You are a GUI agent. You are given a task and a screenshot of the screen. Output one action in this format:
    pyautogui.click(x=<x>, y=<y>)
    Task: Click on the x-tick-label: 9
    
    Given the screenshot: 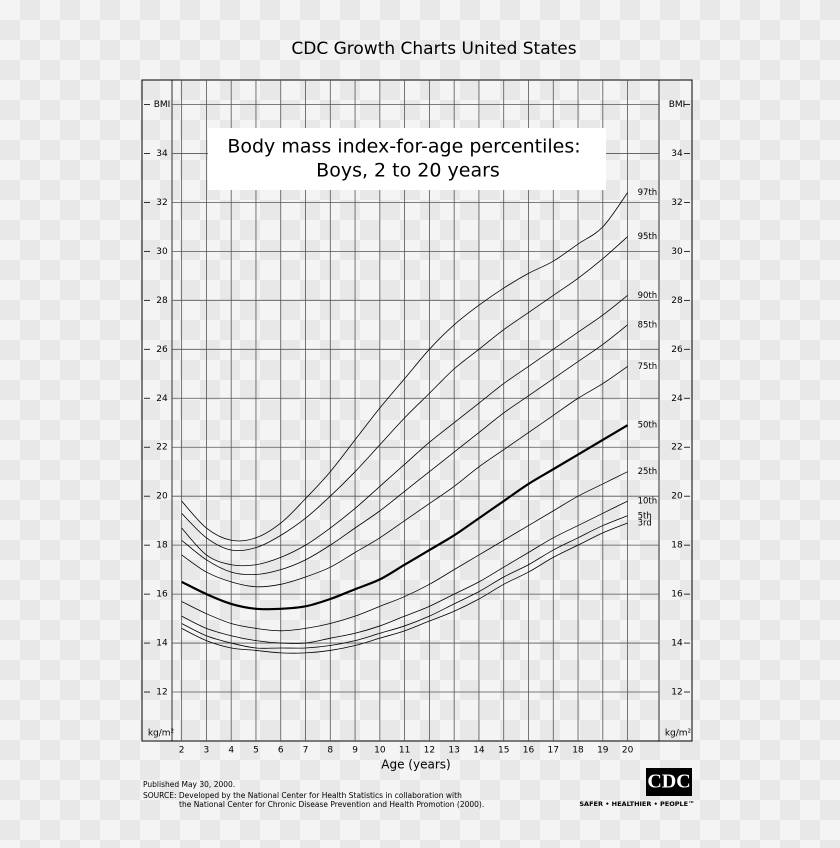 What is the action you would take?
    pyautogui.click(x=355, y=751)
    